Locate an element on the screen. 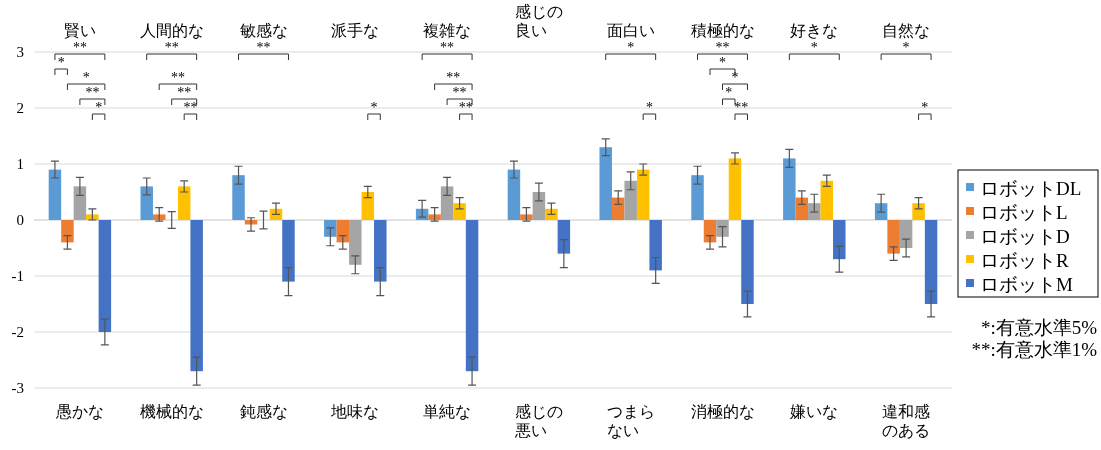  x-tick-label: 愚かな is located at coordinates (79, 411).